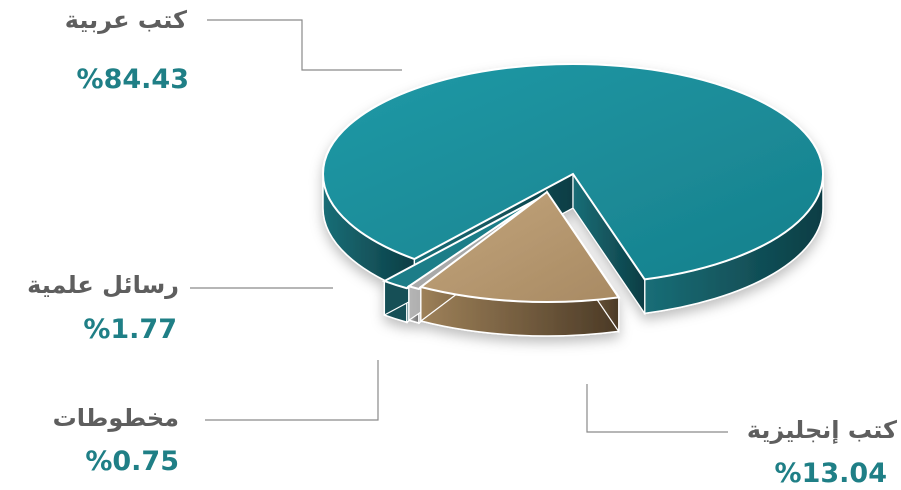 The height and width of the screenshot is (490, 901). I want to click on slice-value-arabic-books: %84.43, so click(132, 79).